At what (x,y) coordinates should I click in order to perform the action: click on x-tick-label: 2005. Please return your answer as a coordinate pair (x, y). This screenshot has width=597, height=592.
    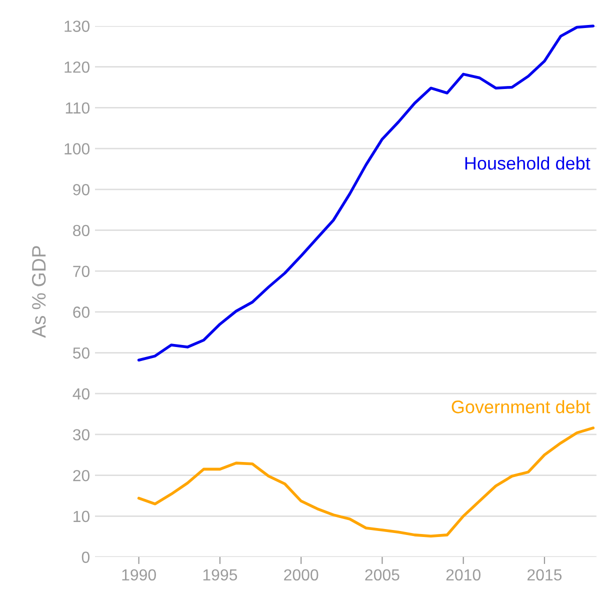
    Looking at the image, I should click on (382, 575).